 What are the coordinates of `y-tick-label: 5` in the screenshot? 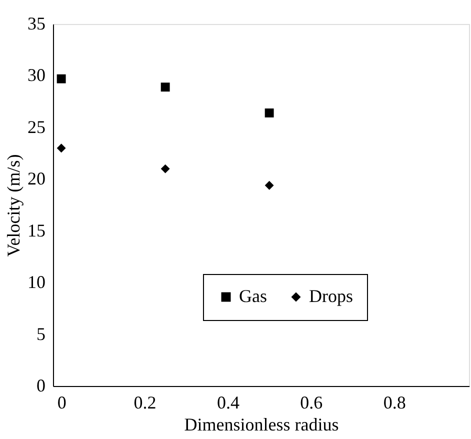 It's located at (41, 334).